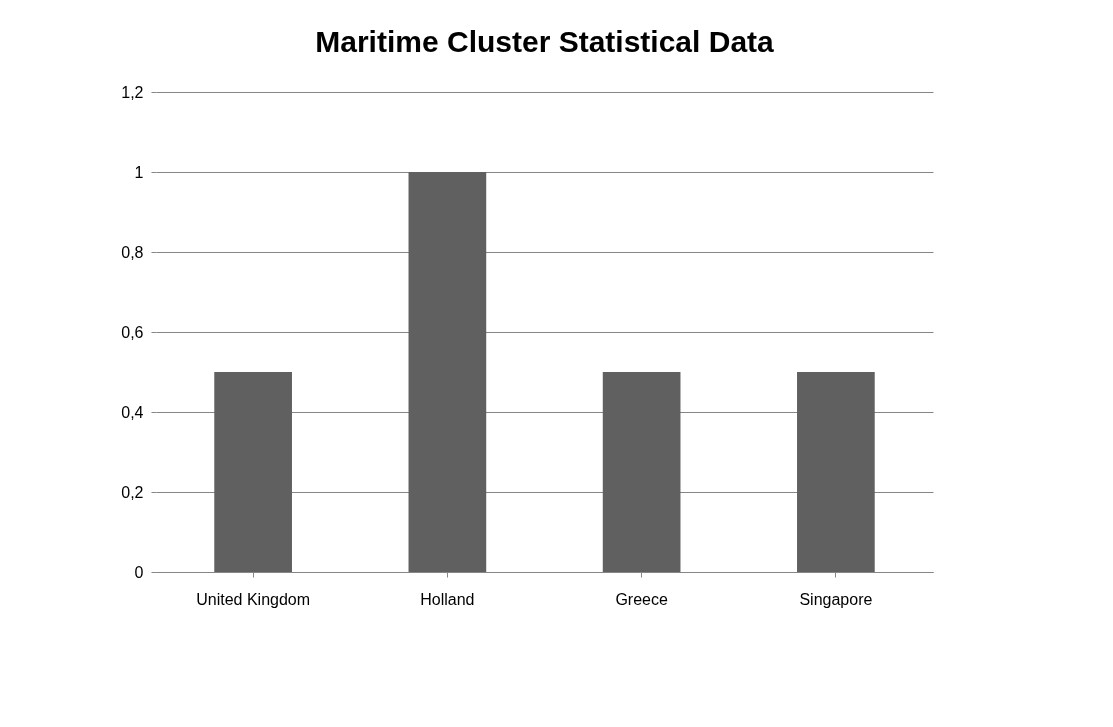 The height and width of the screenshot is (727, 1113). What do you see at coordinates (545, 41) in the screenshot?
I see `chart-title: Maritime Cluster Statistical Data` at bounding box center [545, 41].